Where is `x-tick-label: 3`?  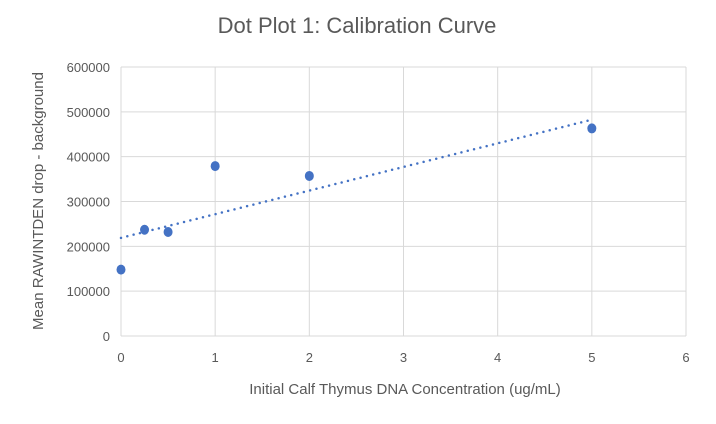 x-tick-label: 3 is located at coordinates (403, 357).